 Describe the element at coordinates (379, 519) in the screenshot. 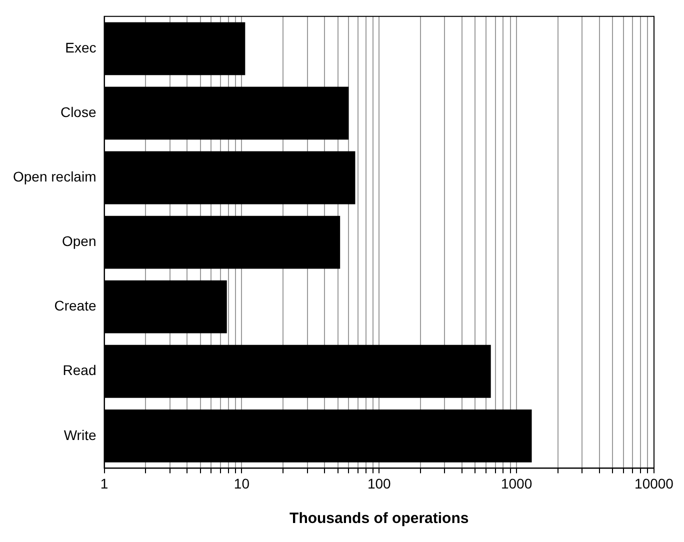

I see `x-axis-title: Thousands of operations` at that location.